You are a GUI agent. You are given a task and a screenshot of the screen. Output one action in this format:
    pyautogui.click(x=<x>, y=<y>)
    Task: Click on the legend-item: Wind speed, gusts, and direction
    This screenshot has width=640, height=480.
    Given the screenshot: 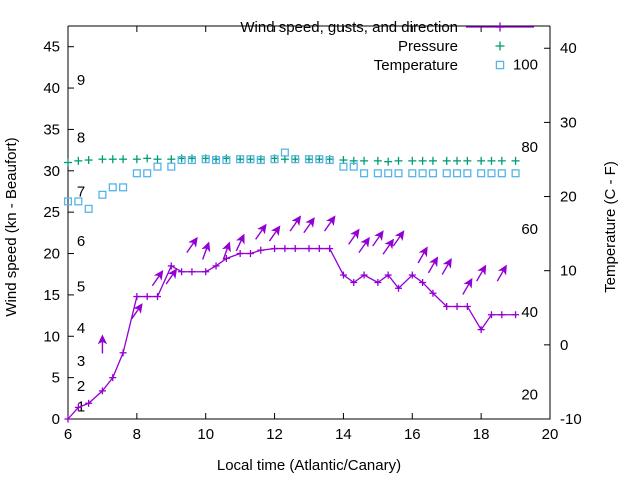 What is the action you would take?
    pyautogui.click(x=387, y=27)
    